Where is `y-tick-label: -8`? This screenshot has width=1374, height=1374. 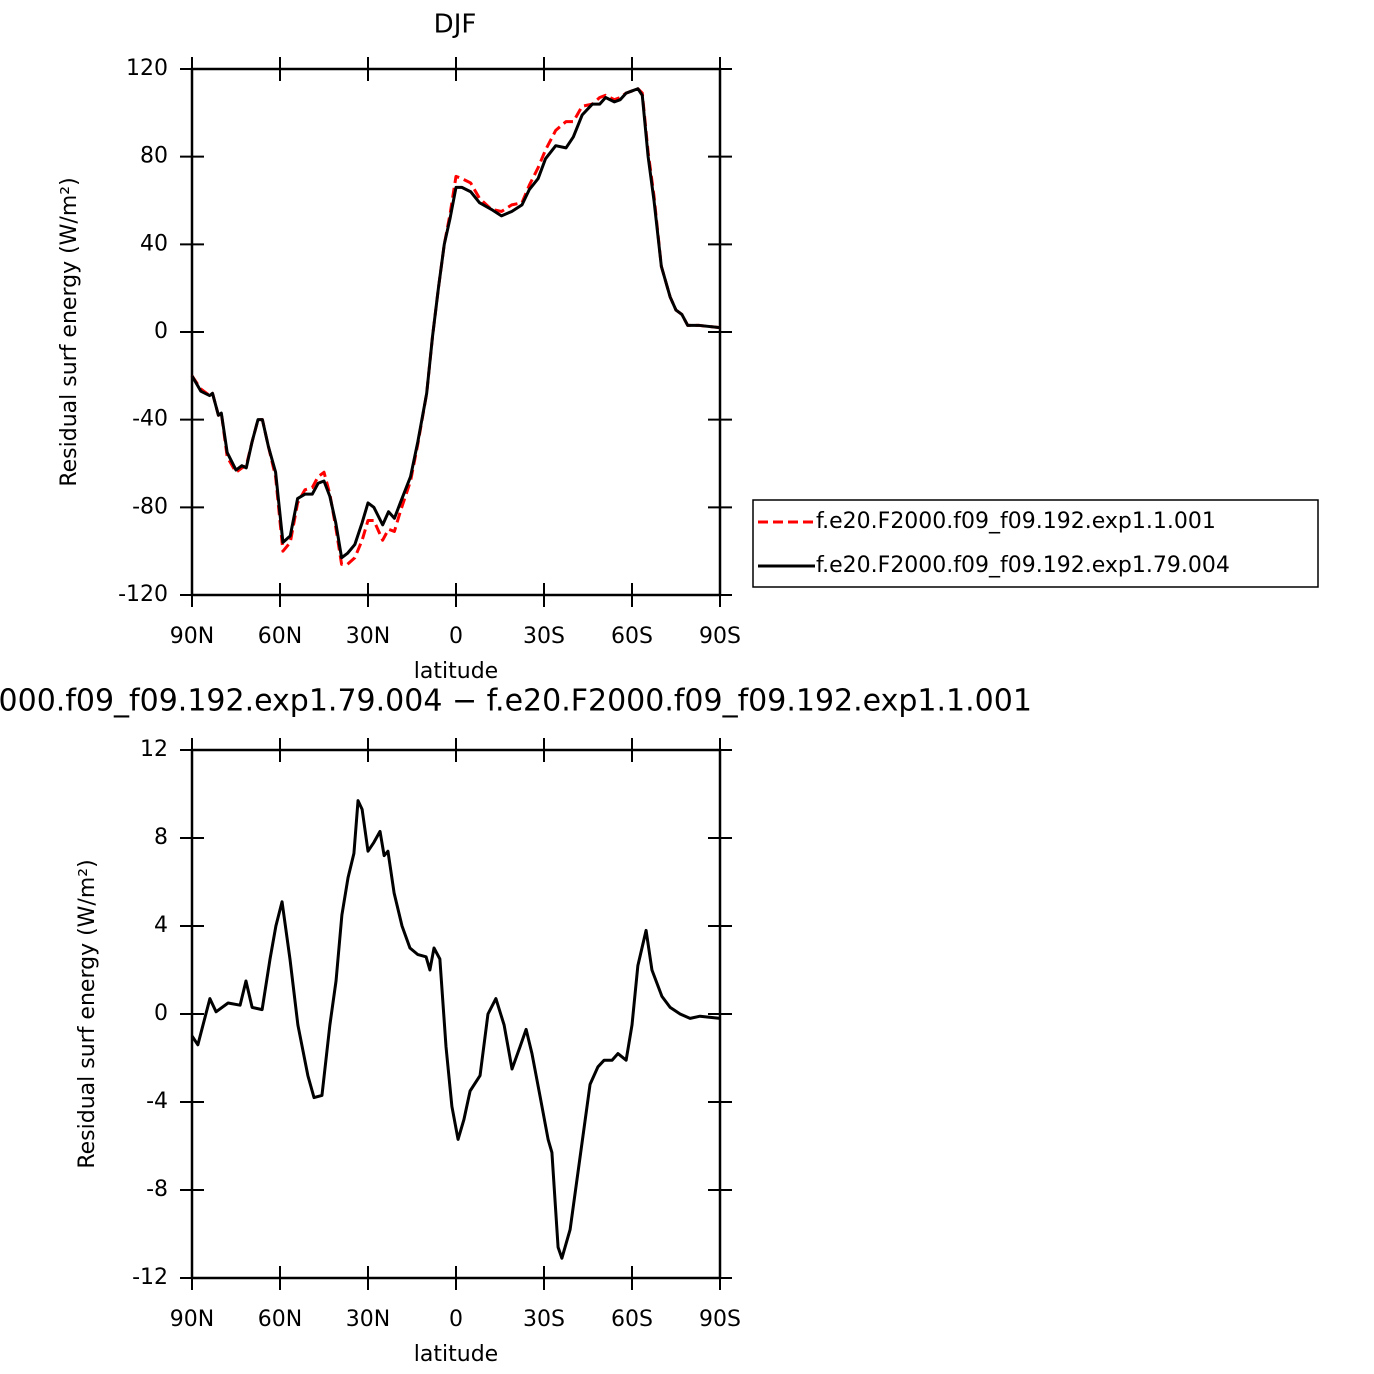
y-tick-label: -8 is located at coordinates (157, 1189).